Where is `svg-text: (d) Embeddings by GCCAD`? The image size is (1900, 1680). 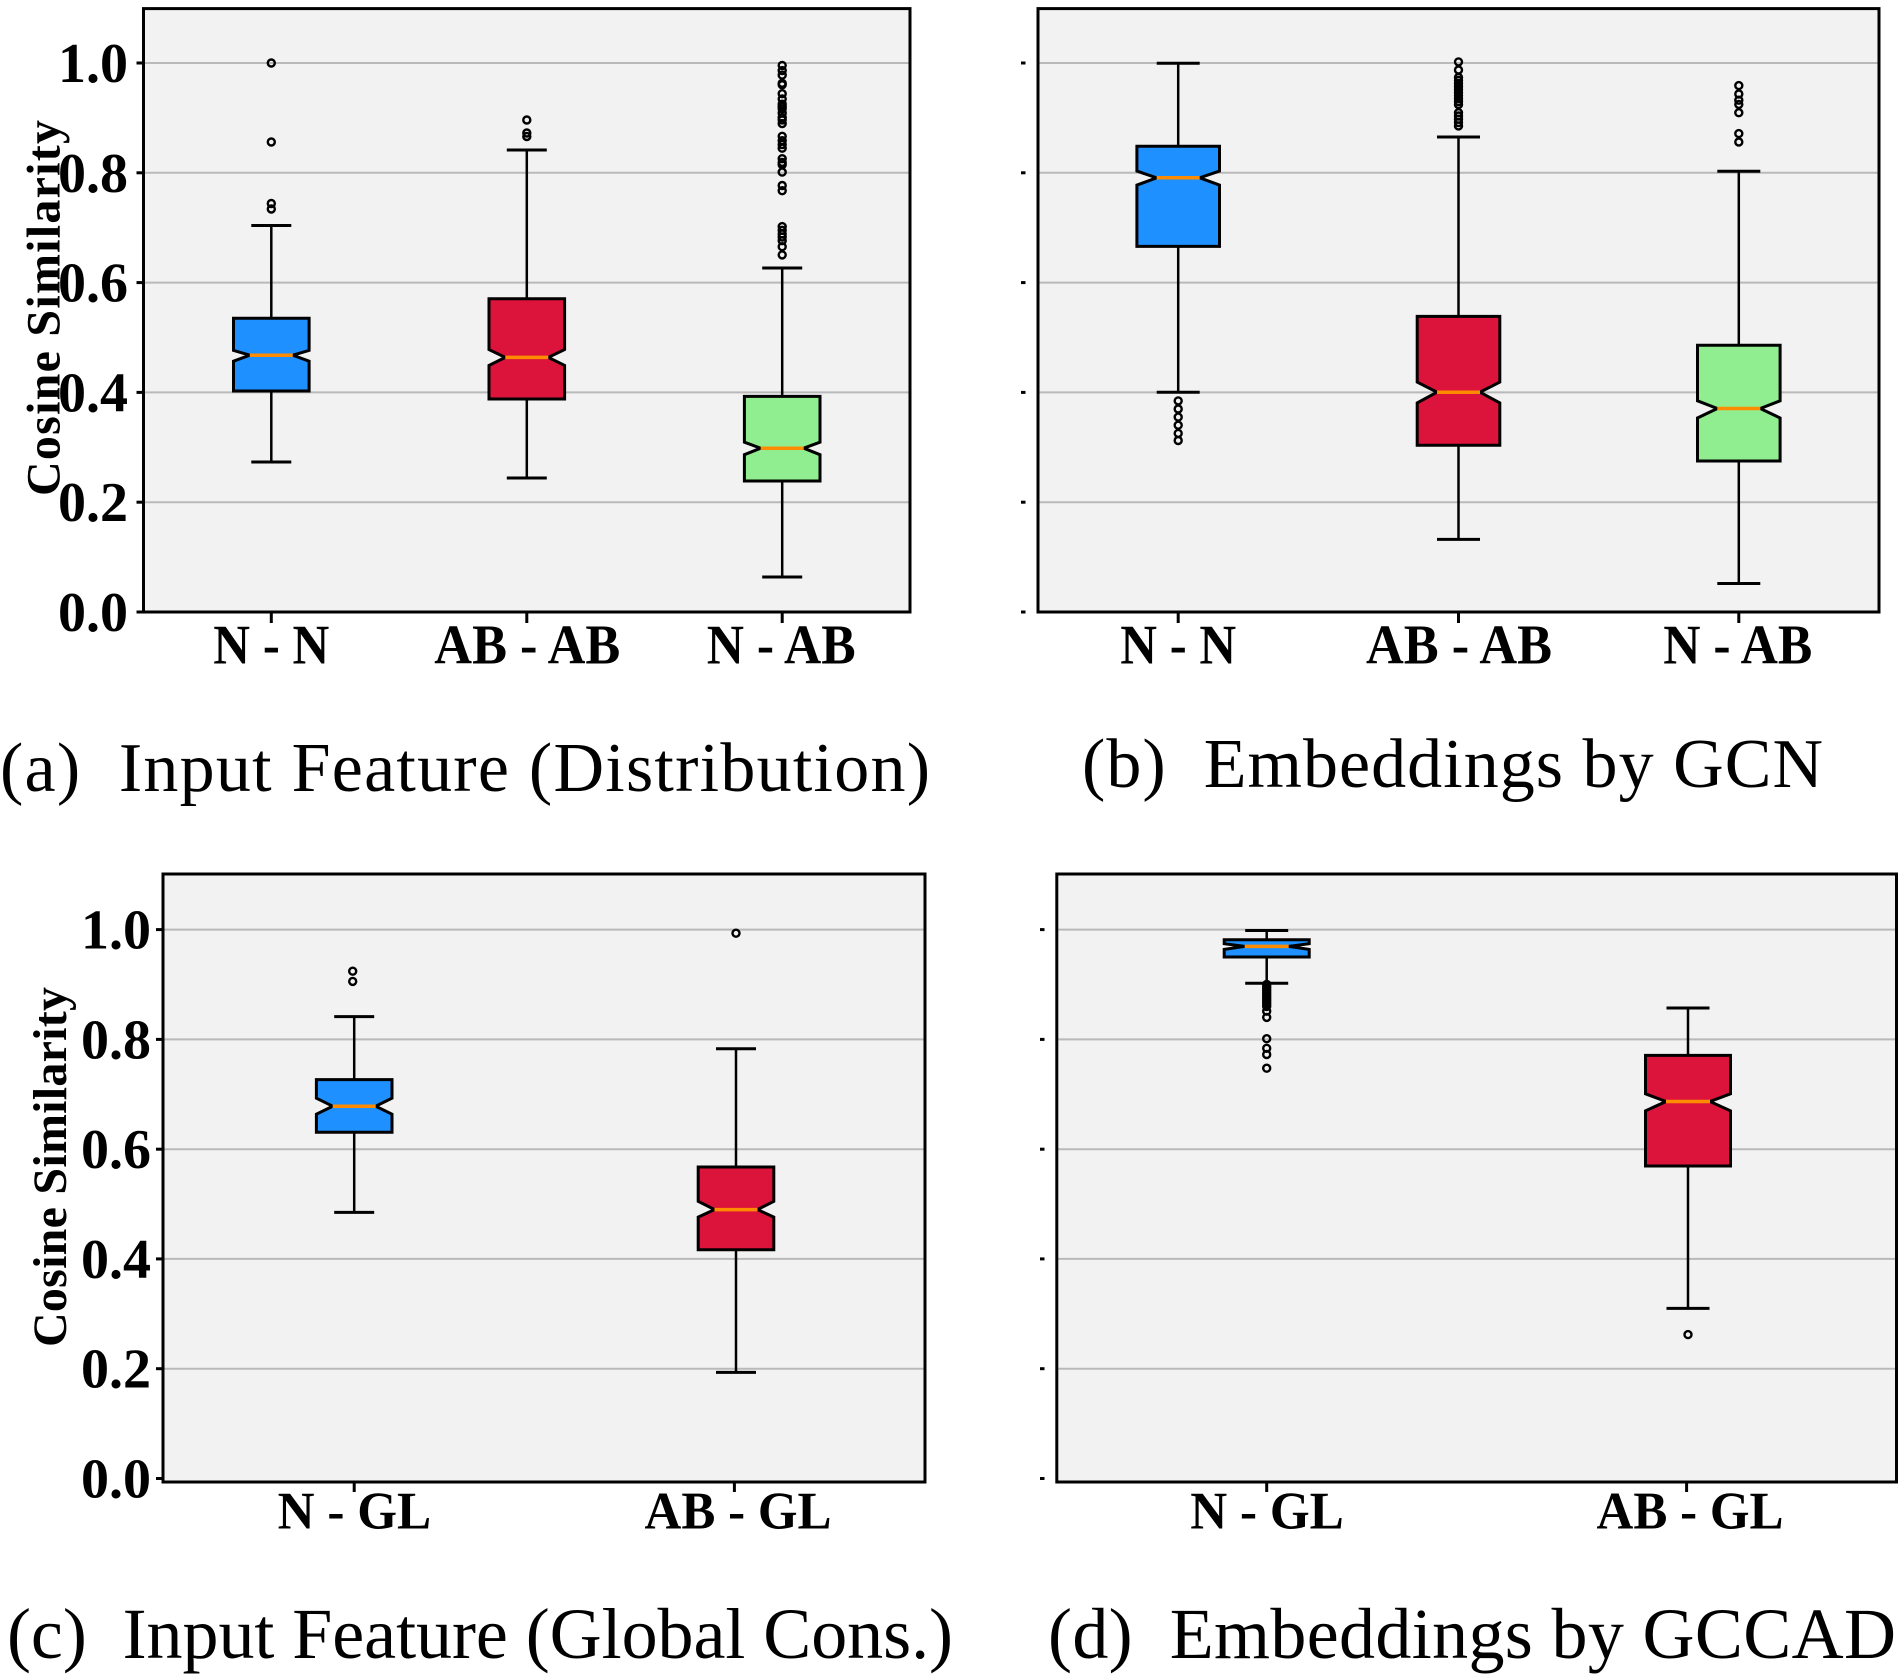
svg-text: (d) Embeddings by GCCAD is located at coordinates (1472, 1634).